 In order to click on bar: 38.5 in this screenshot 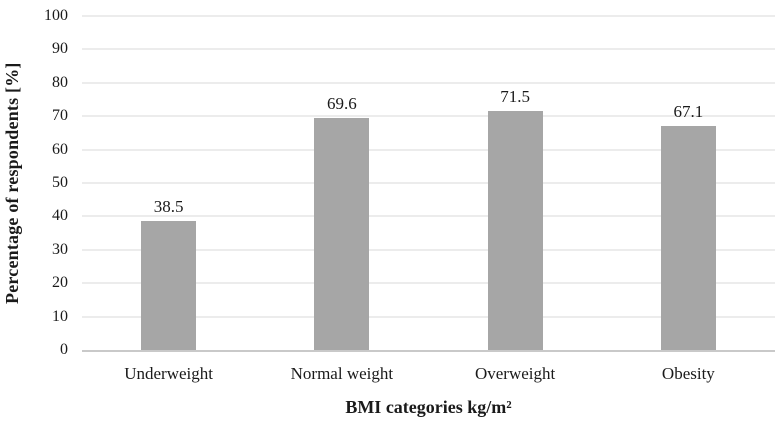, I will do `click(169, 274)`.